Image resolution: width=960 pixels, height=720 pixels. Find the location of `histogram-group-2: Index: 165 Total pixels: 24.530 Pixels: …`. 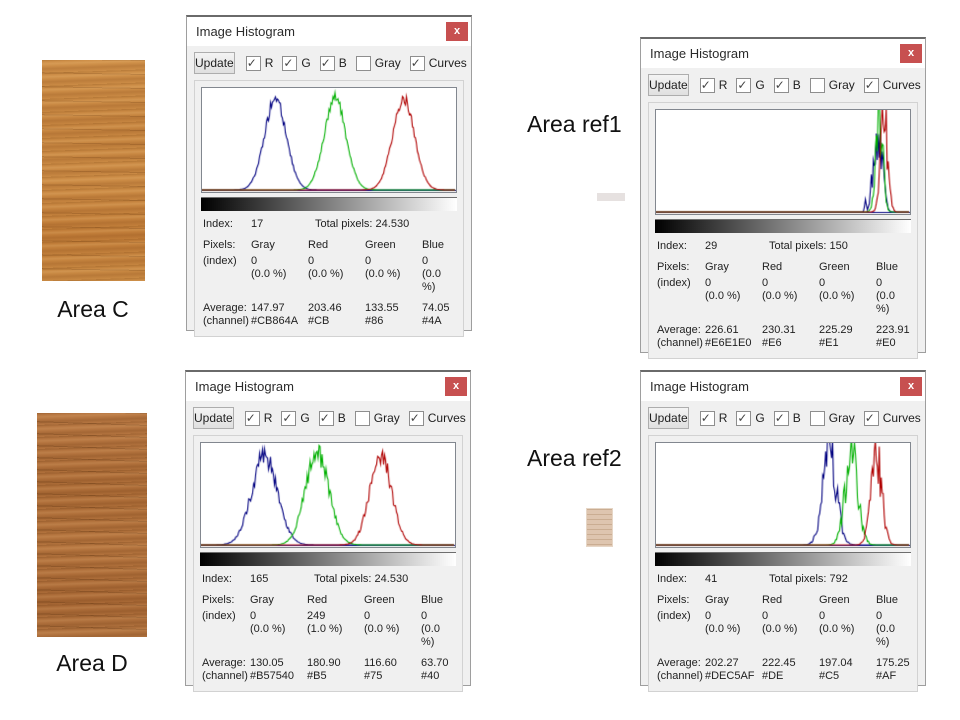

histogram-group-2: Index: 165 Total pixels: 24.530 Pixels: … is located at coordinates (328, 563).